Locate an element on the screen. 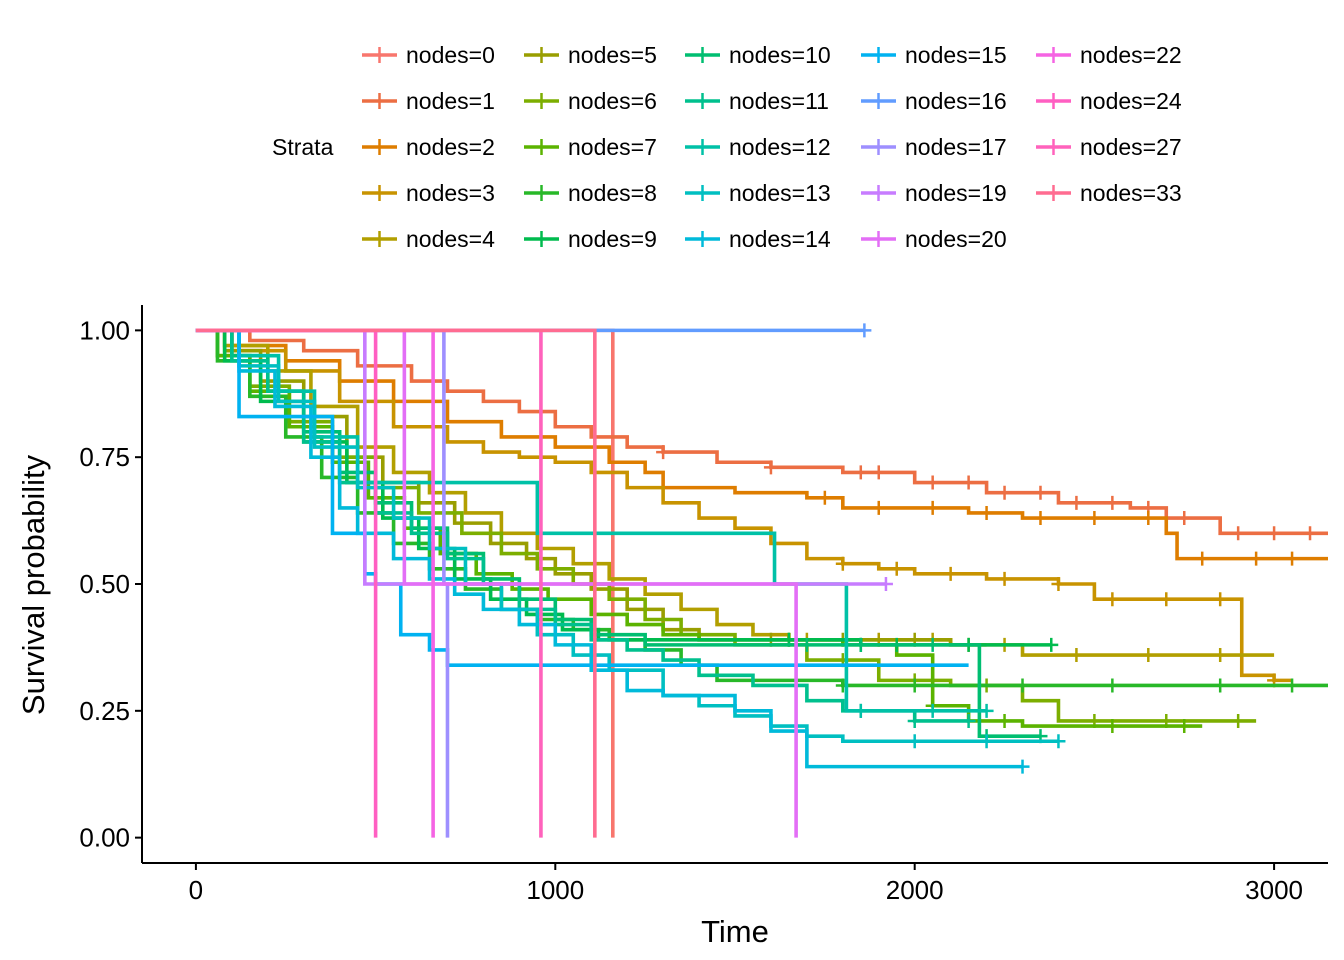 This screenshot has width=1344, height=960. x-tick-label: 2000 is located at coordinates (915, 890).